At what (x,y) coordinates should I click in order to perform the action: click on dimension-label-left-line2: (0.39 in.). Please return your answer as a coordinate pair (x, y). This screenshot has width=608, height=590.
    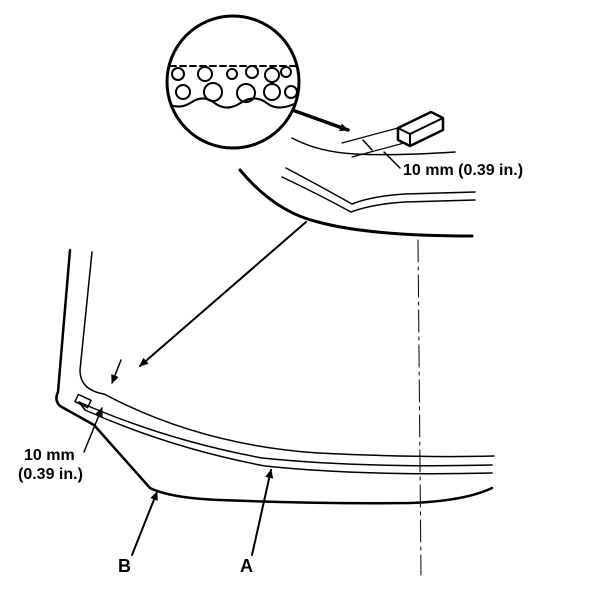
    Looking at the image, I should click on (50, 474).